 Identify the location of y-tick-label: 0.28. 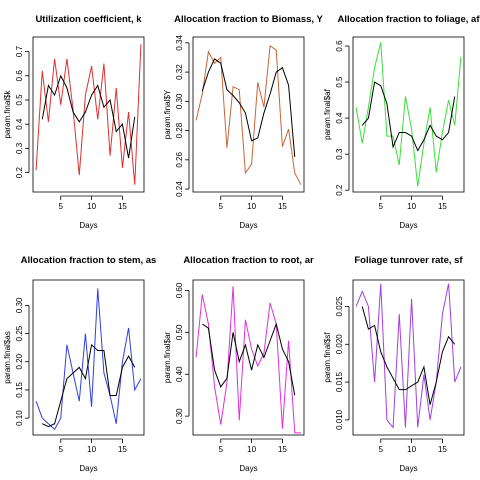
(179, 130).